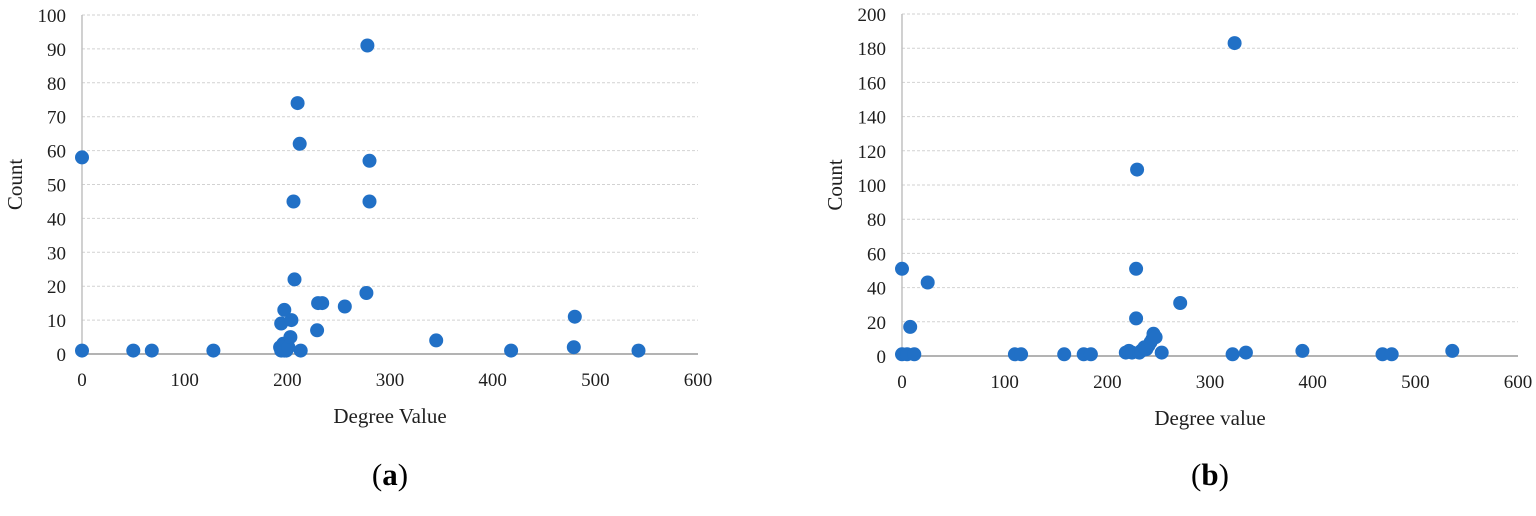  Describe the element at coordinates (872, 152) in the screenshot. I see `y-tick-label: 120` at that location.